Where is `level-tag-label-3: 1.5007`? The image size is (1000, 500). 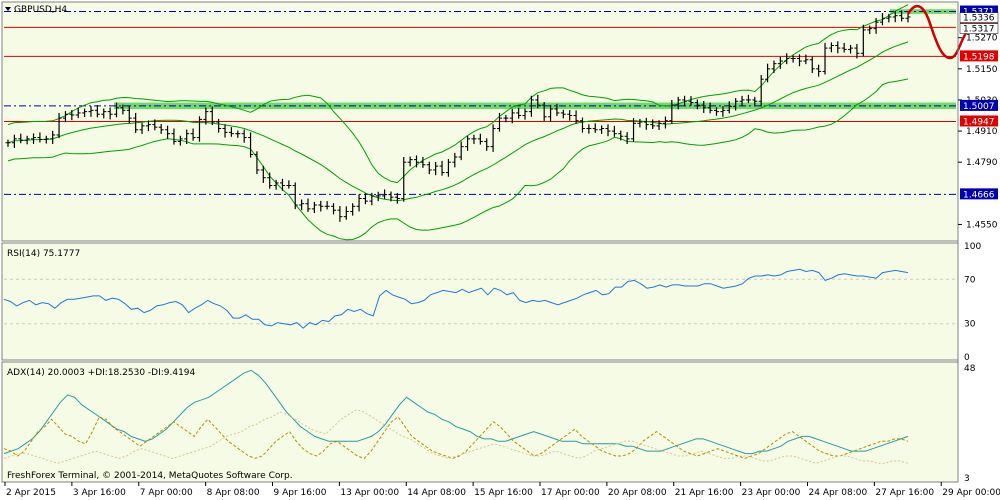
level-tag-label-3: 1.5007 is located at coordinates (979, 107).